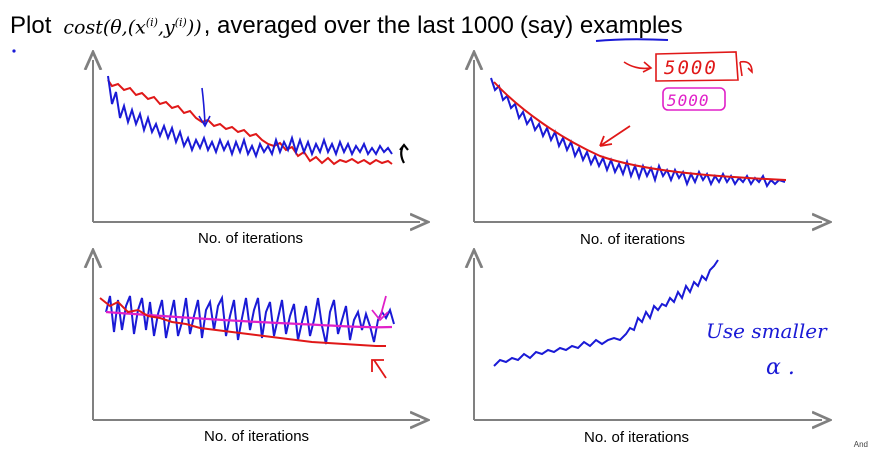 The height and width of the screenshot is (449, 874). I want to click on xlabel-bottom-right: No. of iterations, so click(637, 437).